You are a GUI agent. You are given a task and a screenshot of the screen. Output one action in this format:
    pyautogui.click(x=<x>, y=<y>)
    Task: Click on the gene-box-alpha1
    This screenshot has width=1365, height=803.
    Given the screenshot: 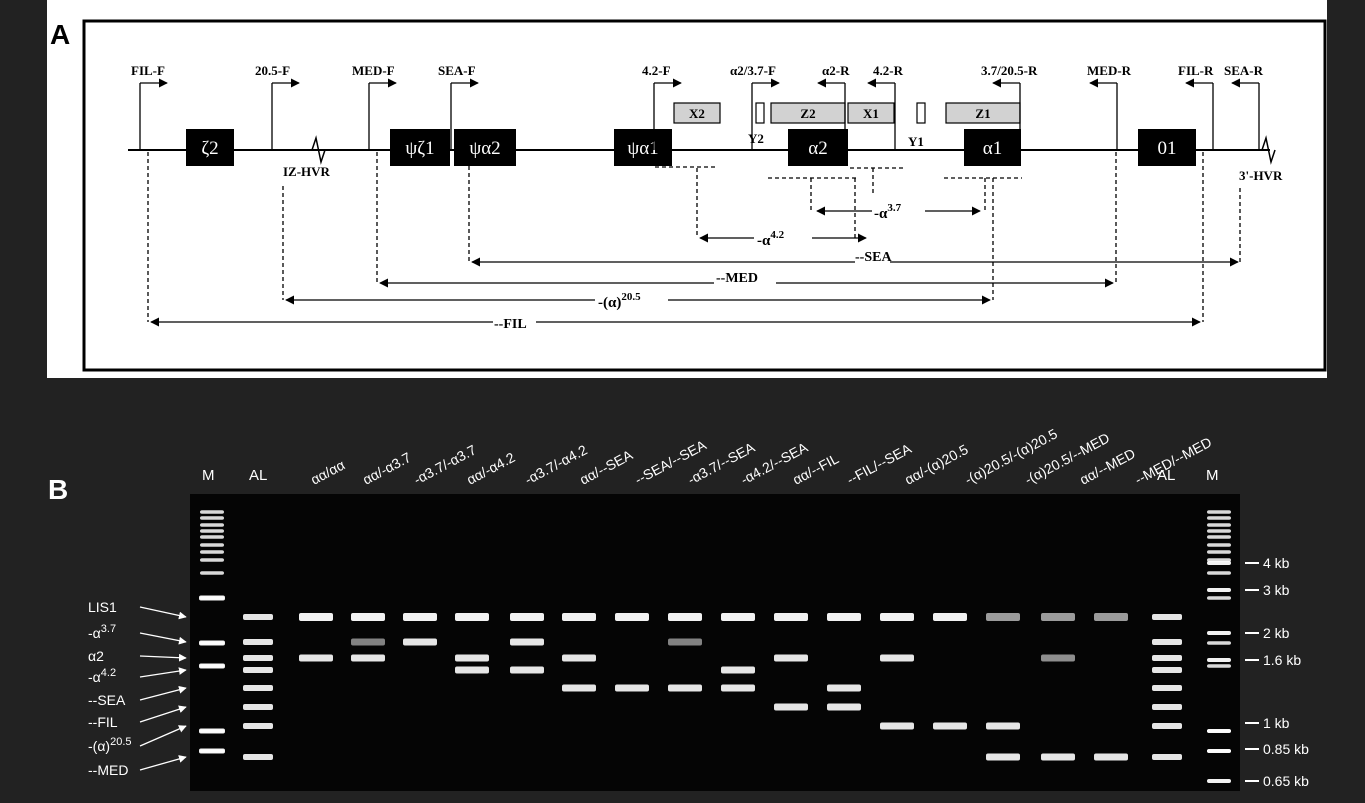 What is the action you would take?
    pyautogui.click(x=992, y=147)
    